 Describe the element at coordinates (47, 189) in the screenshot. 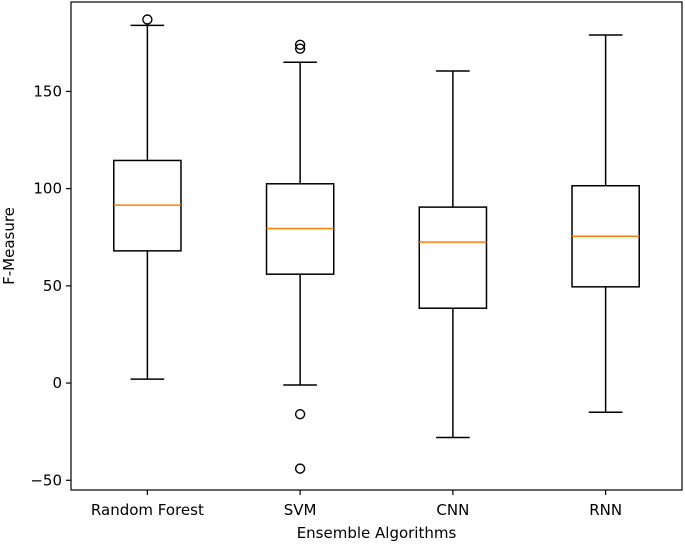

I see `y-tick-label: 100` at that location.